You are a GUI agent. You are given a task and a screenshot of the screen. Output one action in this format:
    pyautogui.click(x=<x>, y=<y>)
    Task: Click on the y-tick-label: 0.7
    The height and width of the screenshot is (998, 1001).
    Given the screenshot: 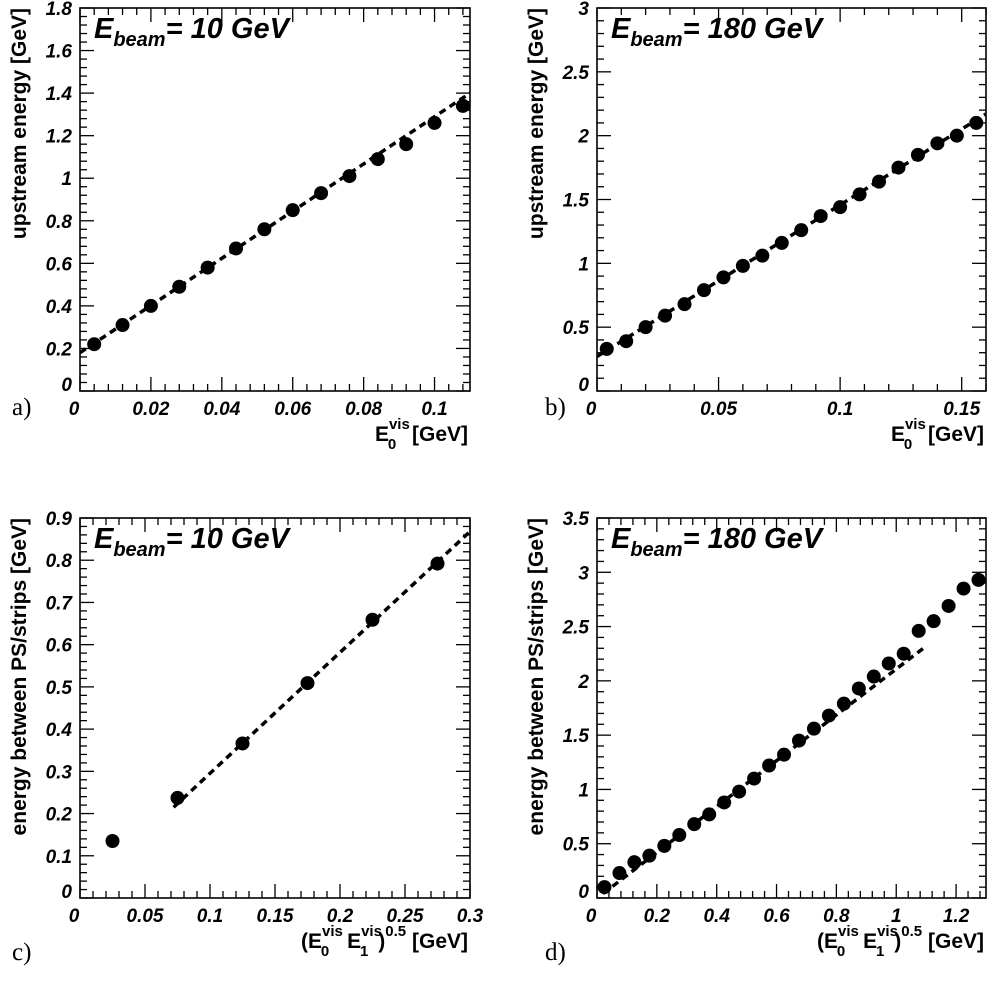 What is the action you would take?
    pyautogui.click(x=60, y=603)
    